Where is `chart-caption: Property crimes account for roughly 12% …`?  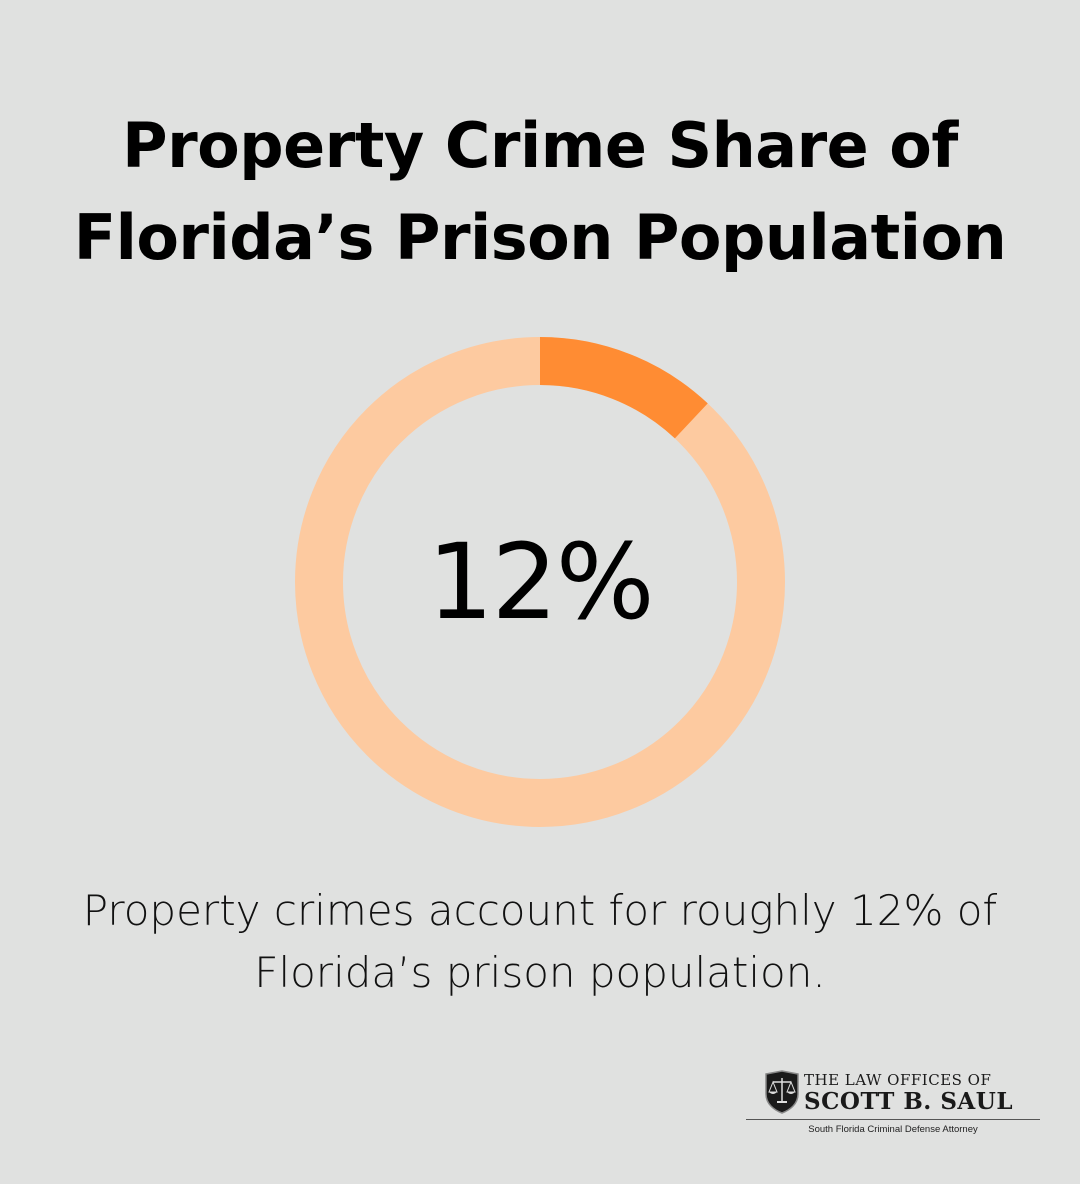 chart-caption: Property crimes account for roughly 12% … is located at coordinates (540, 942).